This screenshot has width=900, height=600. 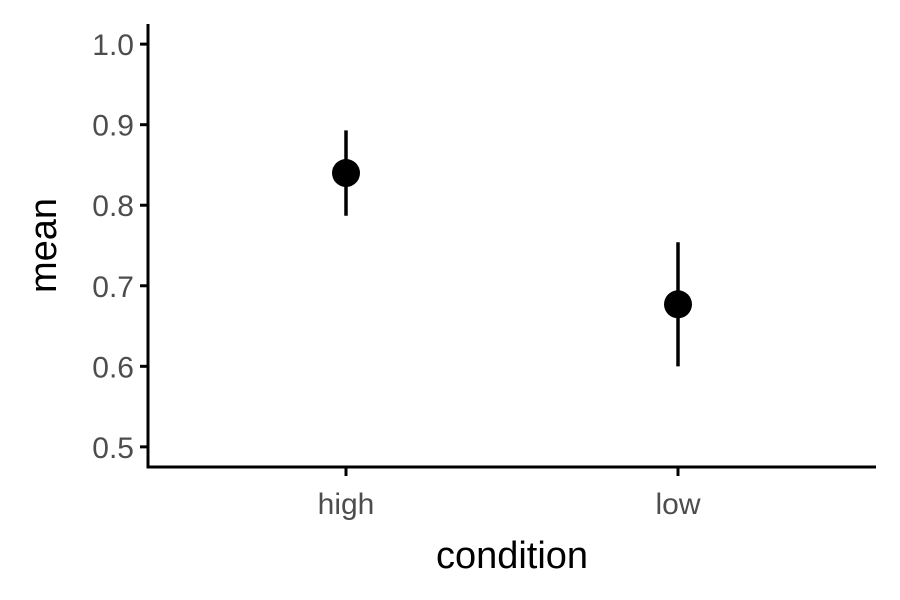 What do you see at coordinates (113, 448) in the screenshot?
I see `y-tick-label: 0.5` at bounding box center [113, 448].